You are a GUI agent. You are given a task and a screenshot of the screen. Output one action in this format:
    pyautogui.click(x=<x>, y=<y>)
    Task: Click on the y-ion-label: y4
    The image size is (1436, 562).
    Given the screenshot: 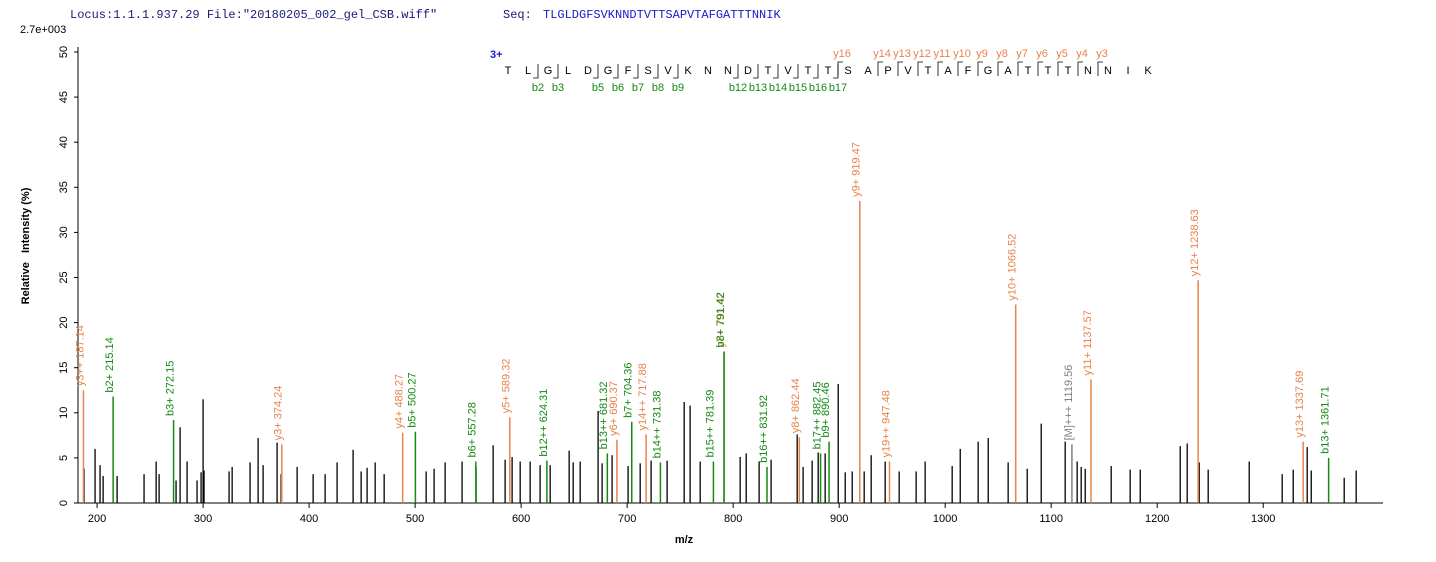 What is the action you would take?
    pyautogui.click(x=1082, y=54)
    